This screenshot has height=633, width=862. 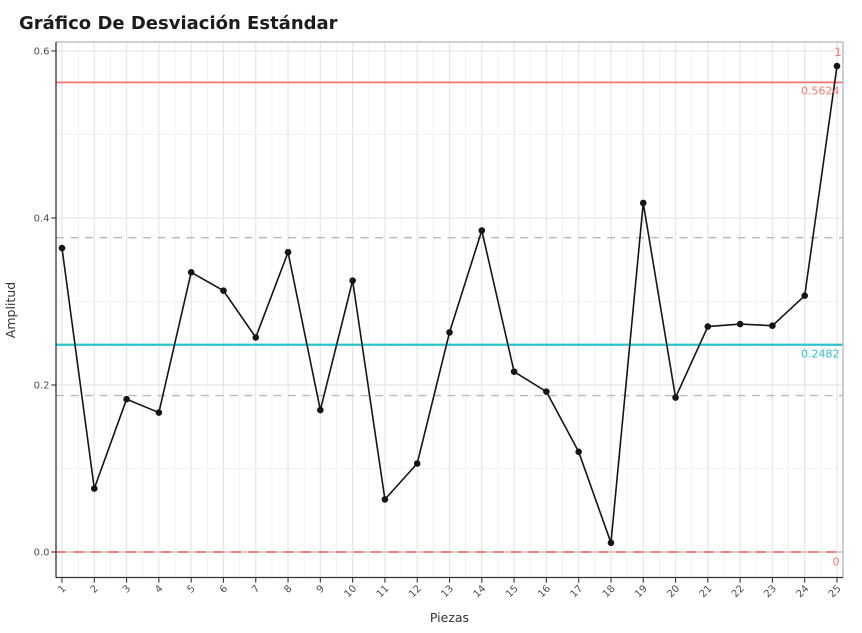 What do you see at coordinates (350, 591) in the screenshot?
I see `x-tick-label: 10` at bounding box center [350, 591].